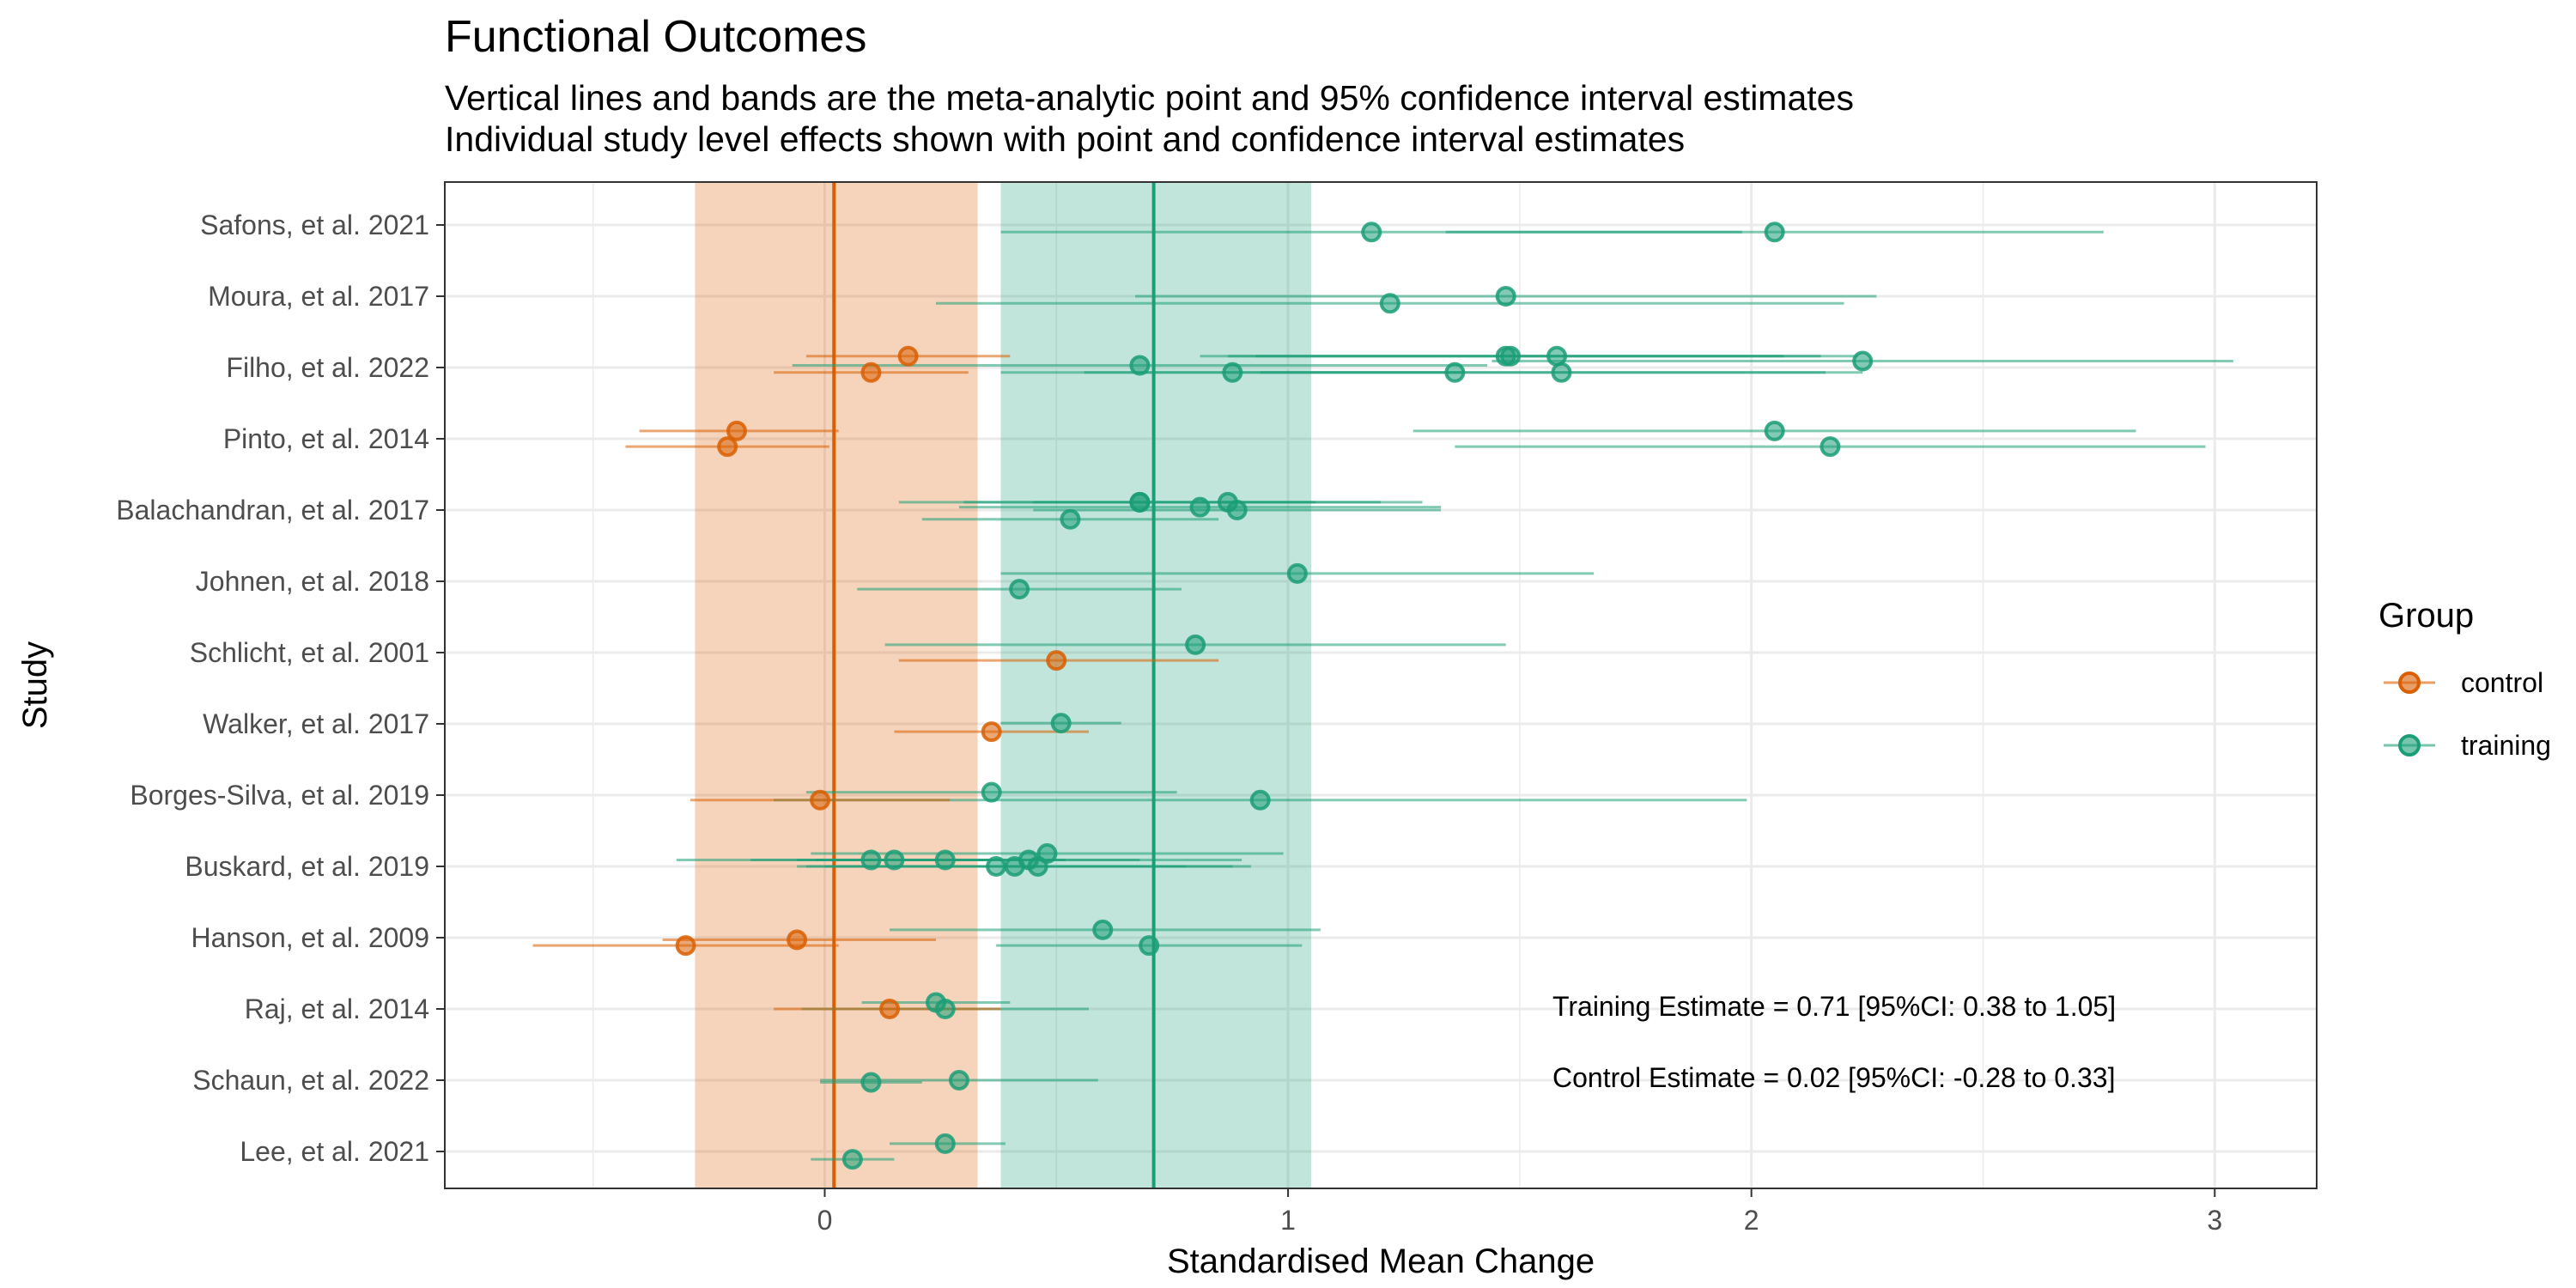 This screenshot has width=2576, height=1288. What do you see at coordinates (2502, 682) in the screenshot?
I see `legend-control-label: control` at bounding box center [2502, 682].